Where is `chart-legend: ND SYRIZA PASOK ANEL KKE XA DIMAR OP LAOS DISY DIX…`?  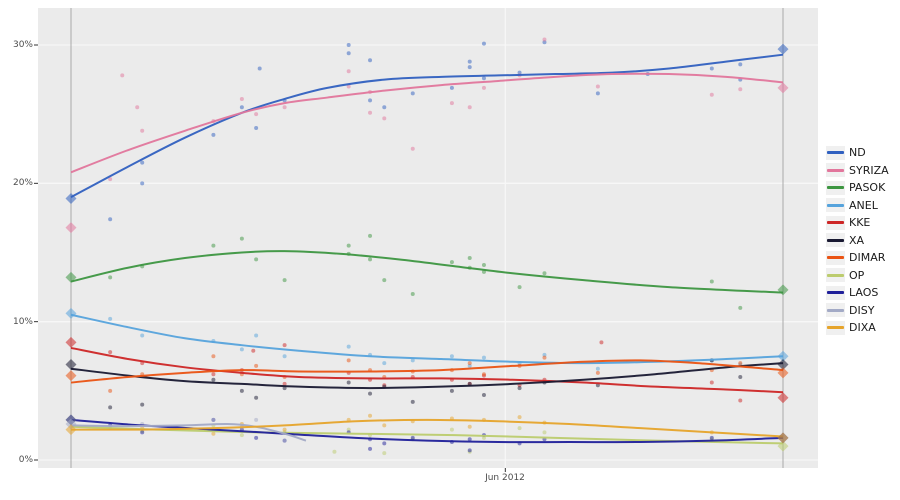 chart-legend: ND SYRIZA PASOK ANEL KKE XA DIMAR OP LAOS DISY DIX… is located at coordinates (863, 240).